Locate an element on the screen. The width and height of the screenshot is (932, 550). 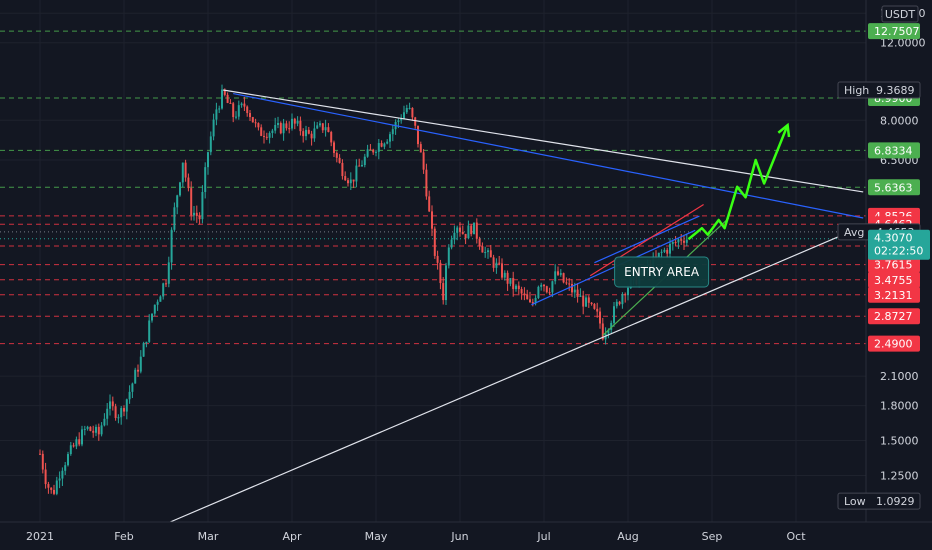
currency-badge-bg is located at coordinates (900, 14).